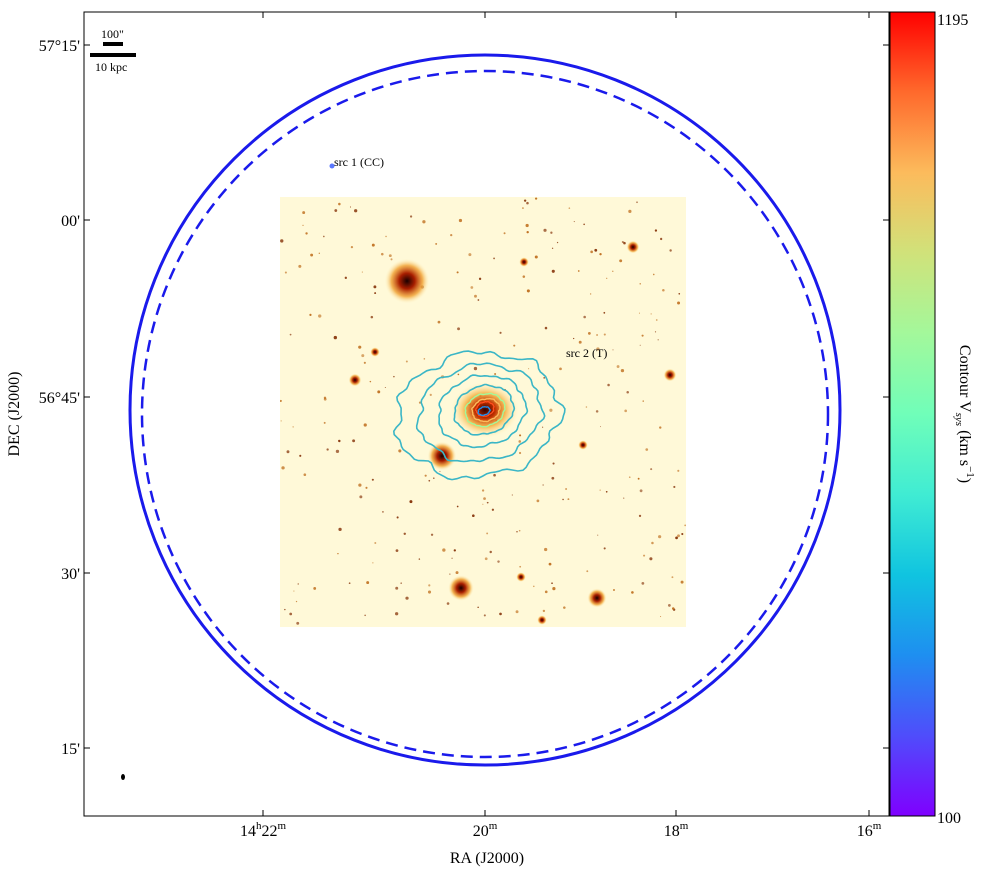  What do you see at coordinates (485, 830) in the screenshot?
I see `x-tick-label: 20m` at bounding box center [485, 830].